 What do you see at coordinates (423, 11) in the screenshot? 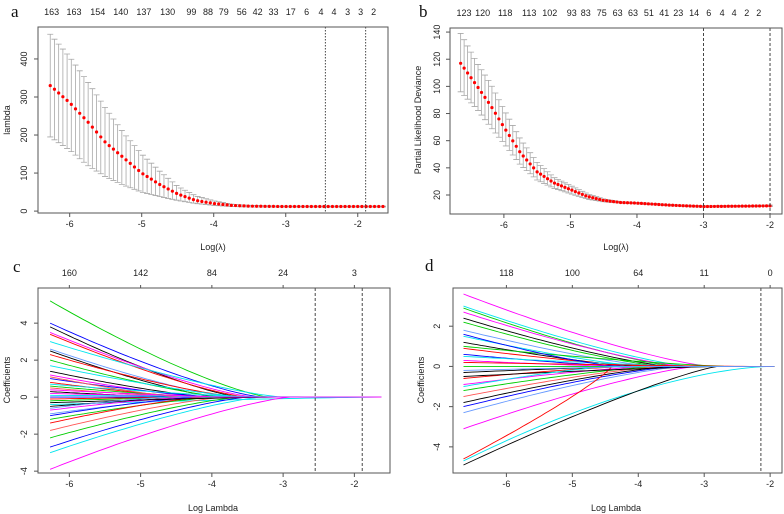
I see `panel-letter: b` at bounding box center [423, 11].